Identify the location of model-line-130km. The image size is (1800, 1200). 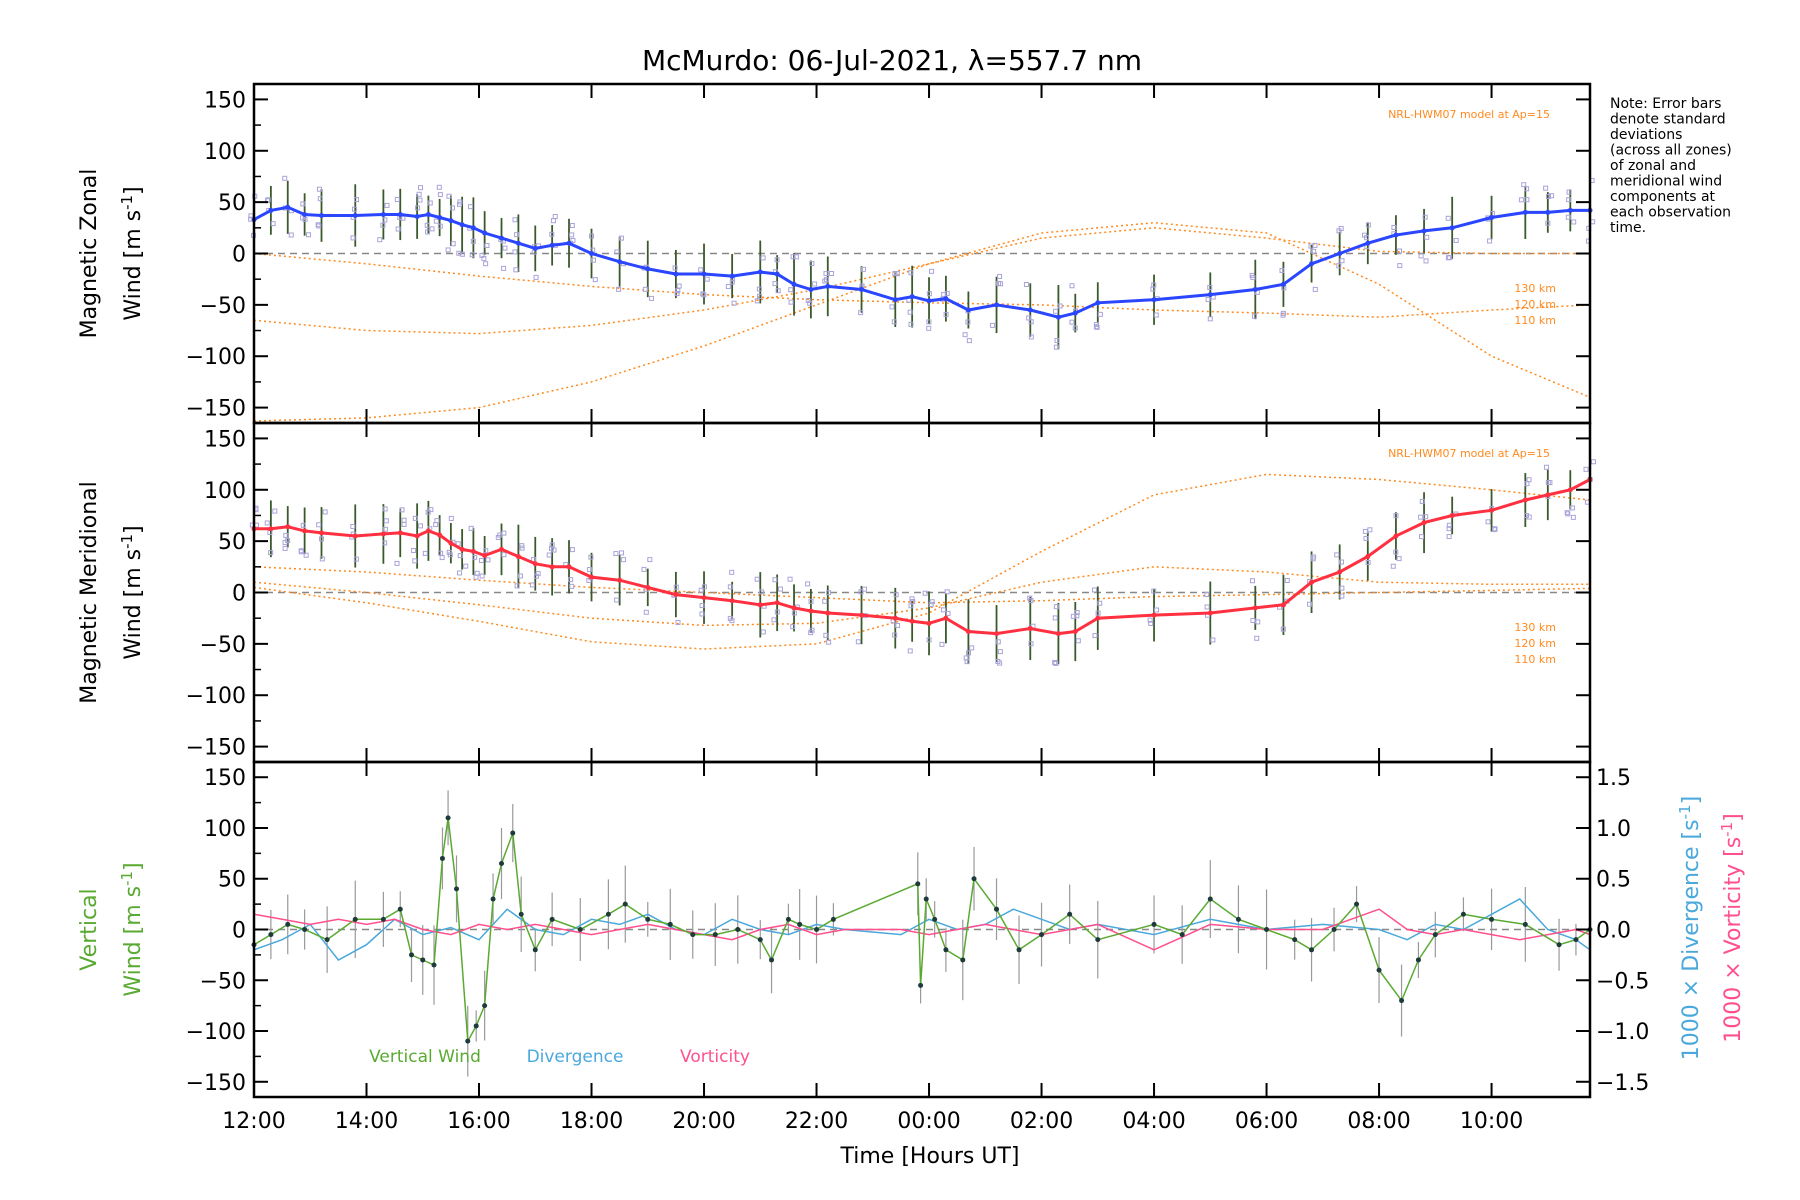
(922, 321).